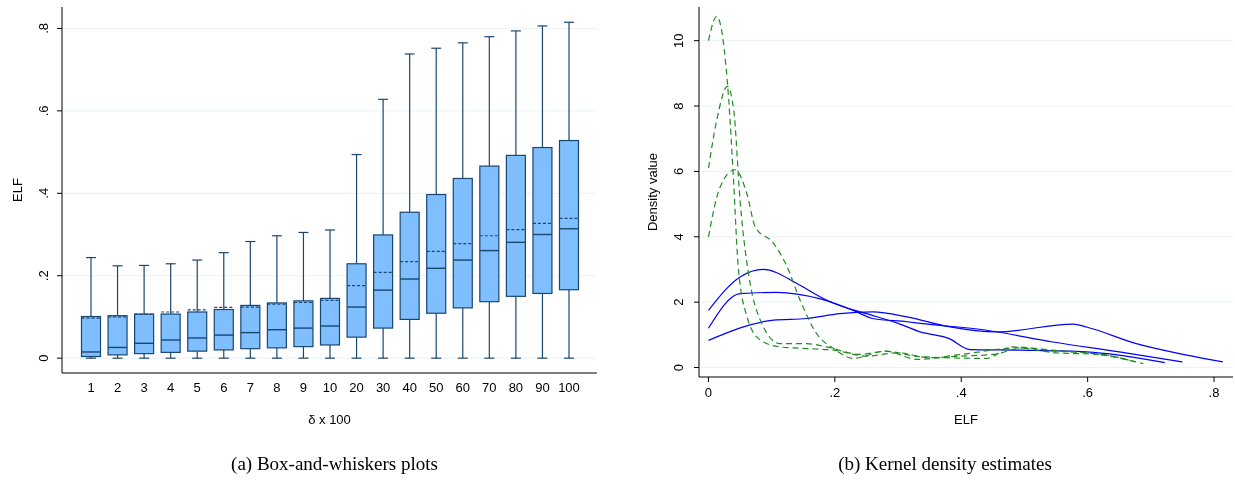 The image size is (1235, 491). Describe the element at coordinates (250, 387) in the screenshot. I see `x-tick-label: 7` at that location.